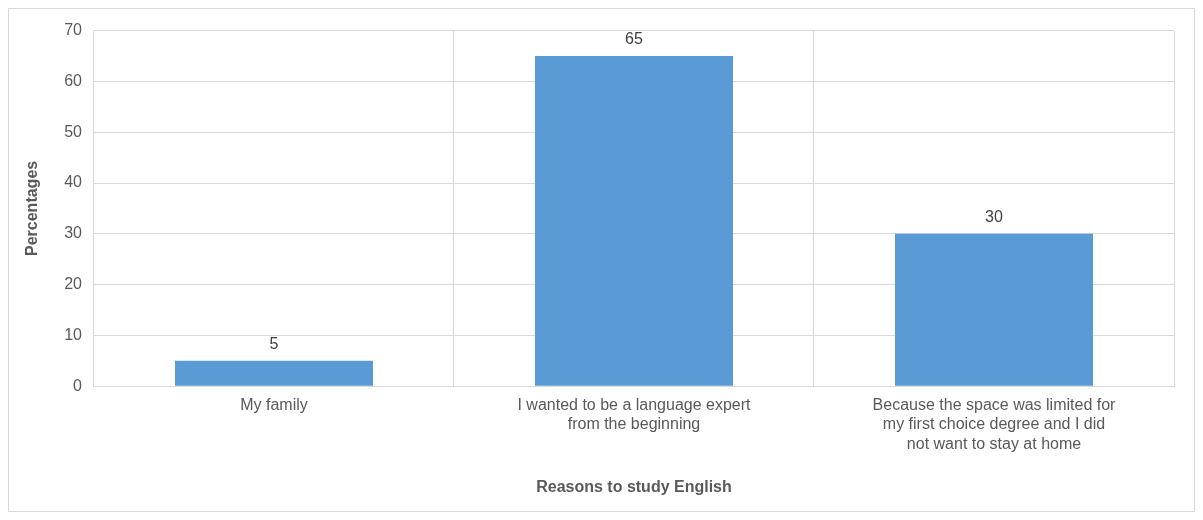 The image size is (1203, 520). Describe the element at coordinates (274, 344) in the screenshot. I see `data-label: 5` at that location.